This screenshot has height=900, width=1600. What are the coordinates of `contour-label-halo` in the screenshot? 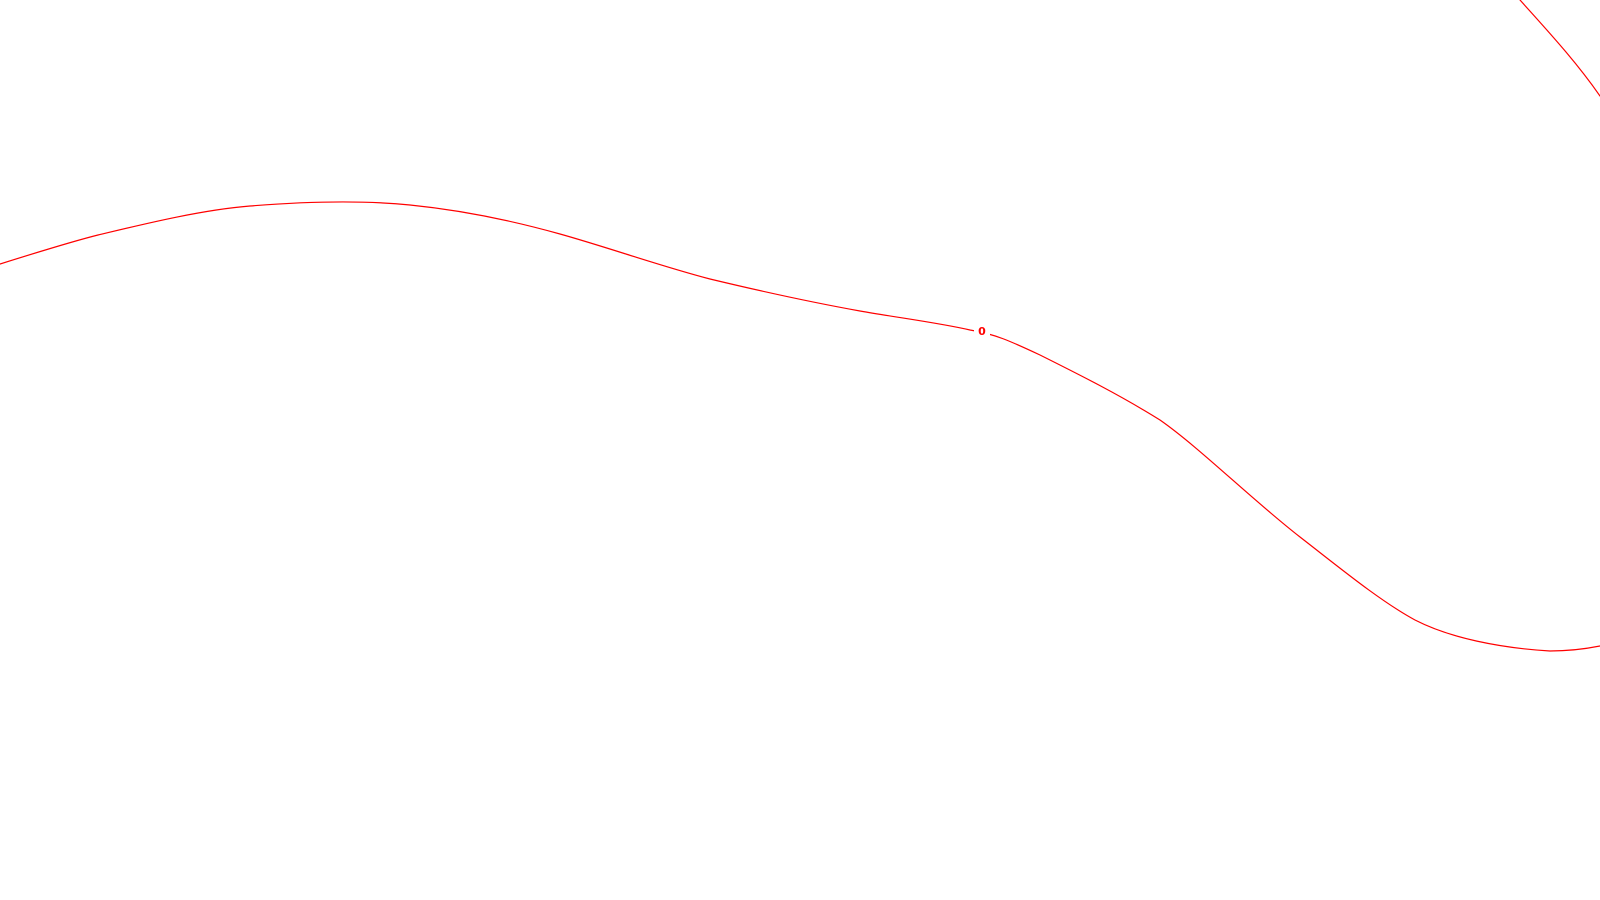 It's located at (982, 332).